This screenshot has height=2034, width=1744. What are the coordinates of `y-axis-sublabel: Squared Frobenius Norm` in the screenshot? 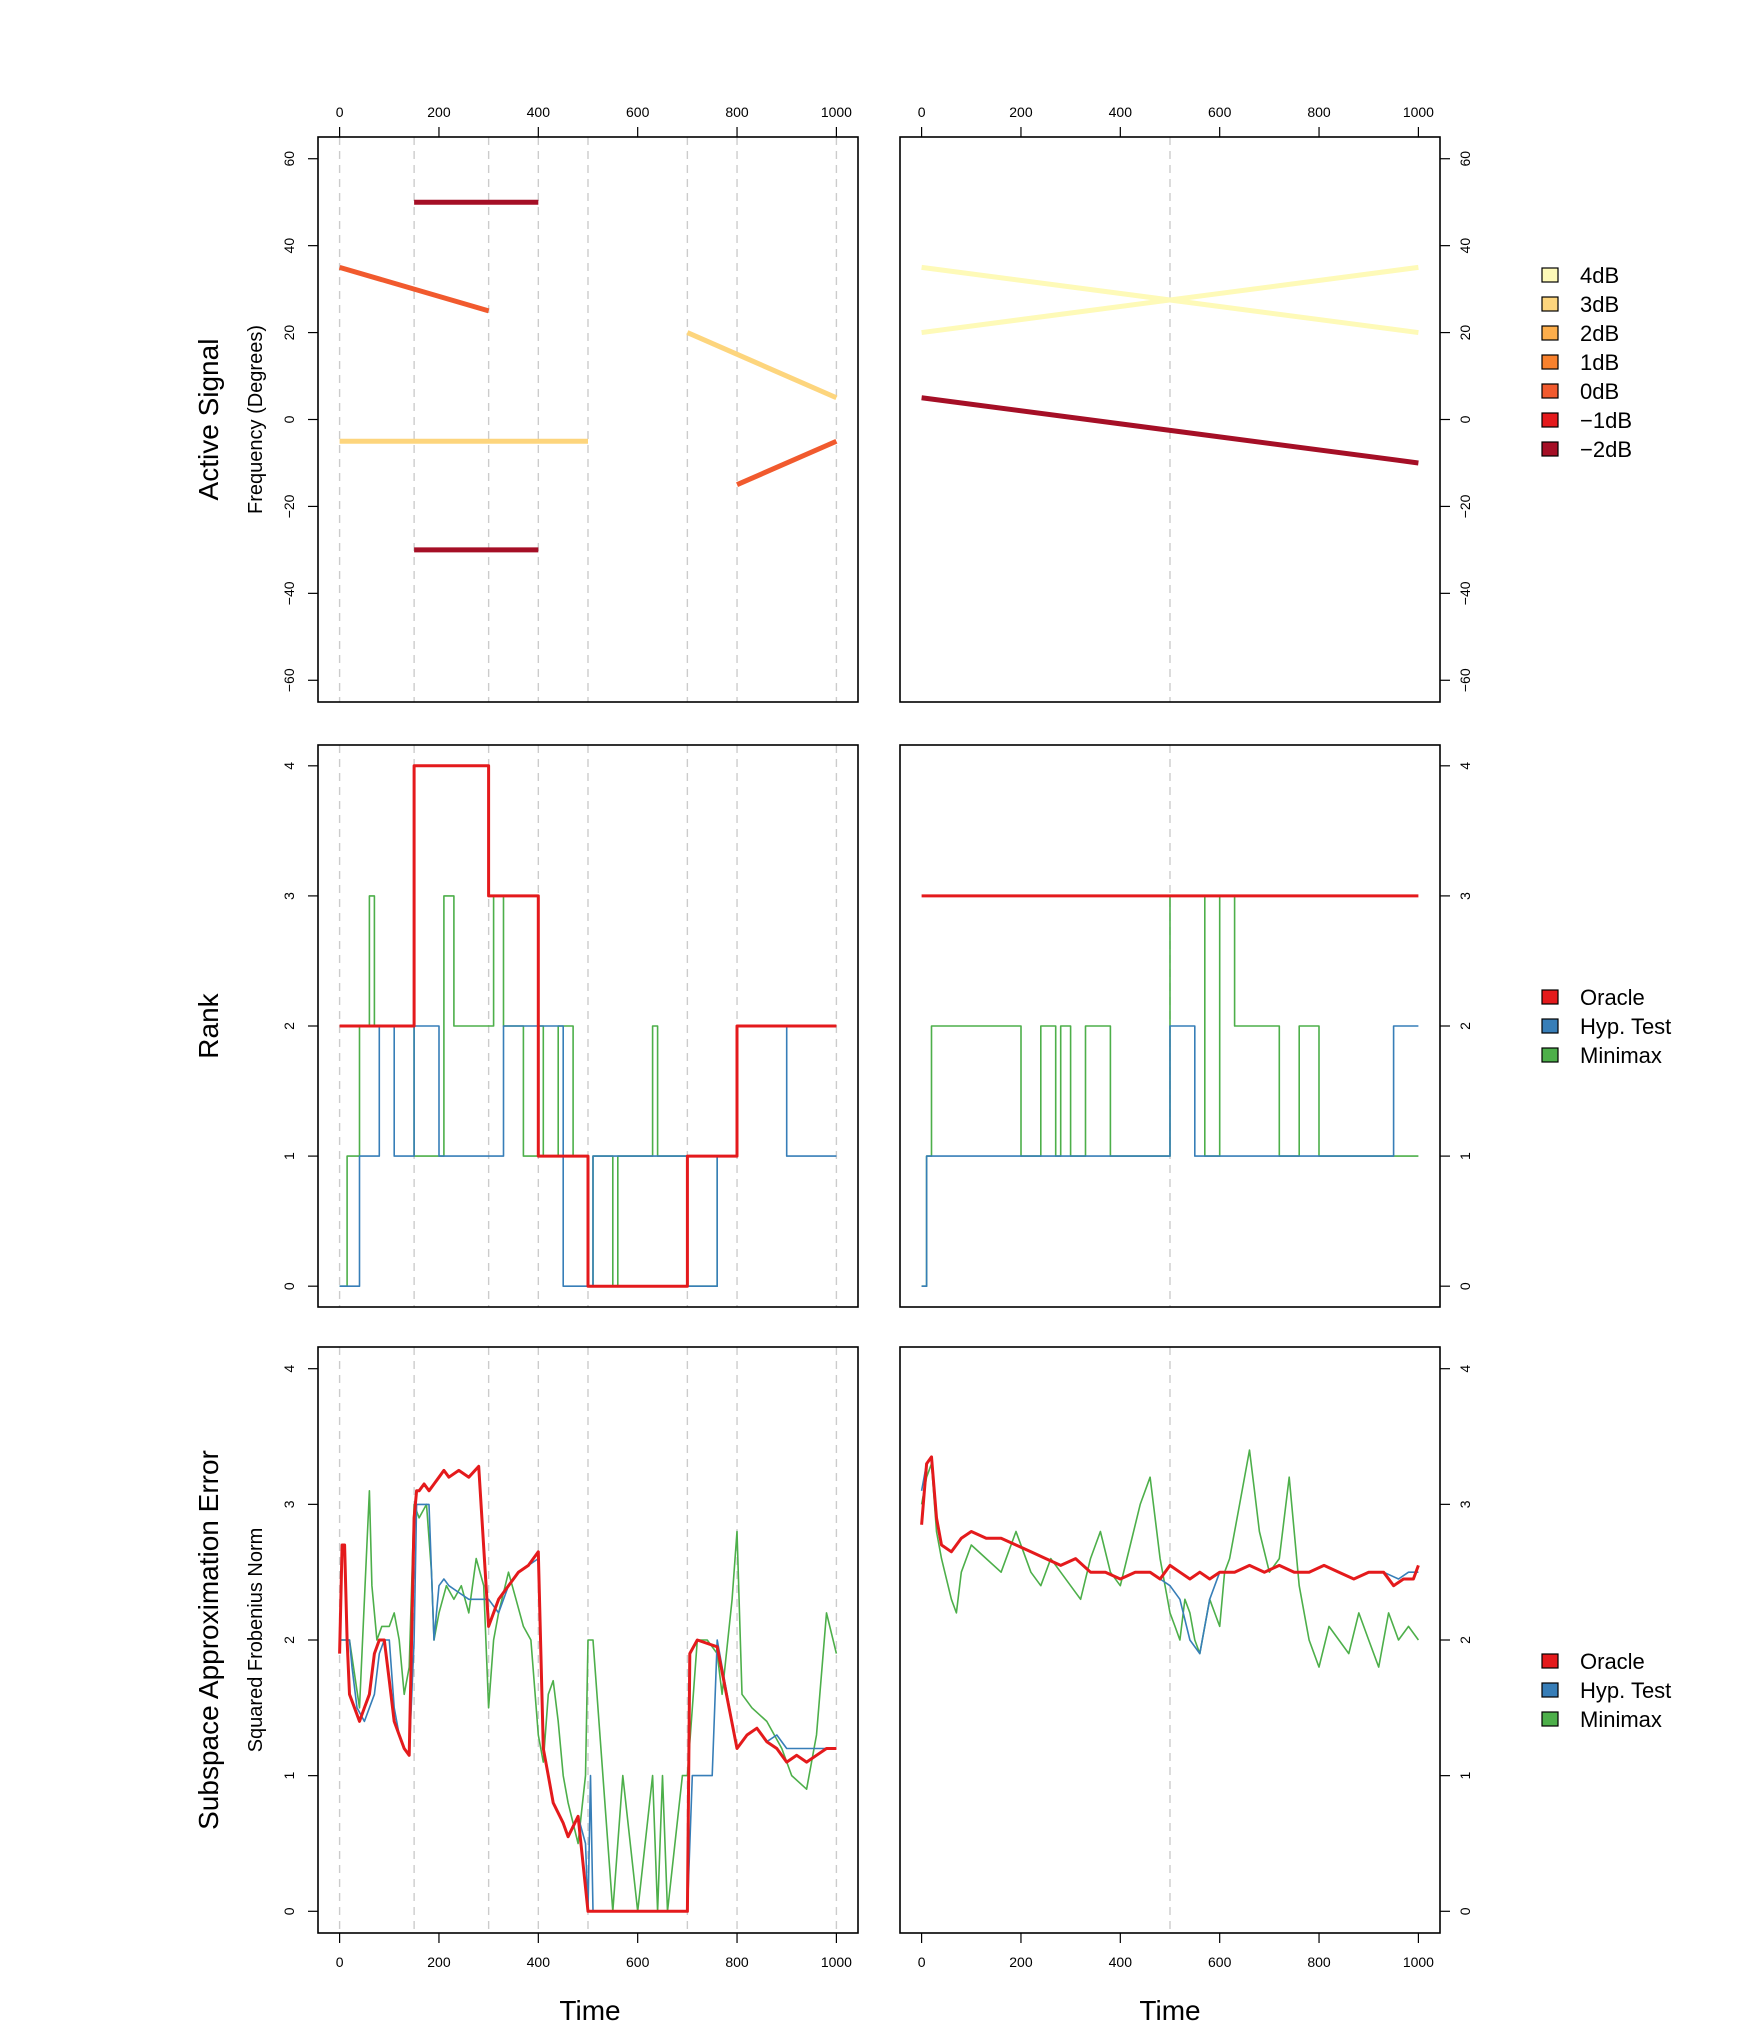 It's located at (256, 1640).